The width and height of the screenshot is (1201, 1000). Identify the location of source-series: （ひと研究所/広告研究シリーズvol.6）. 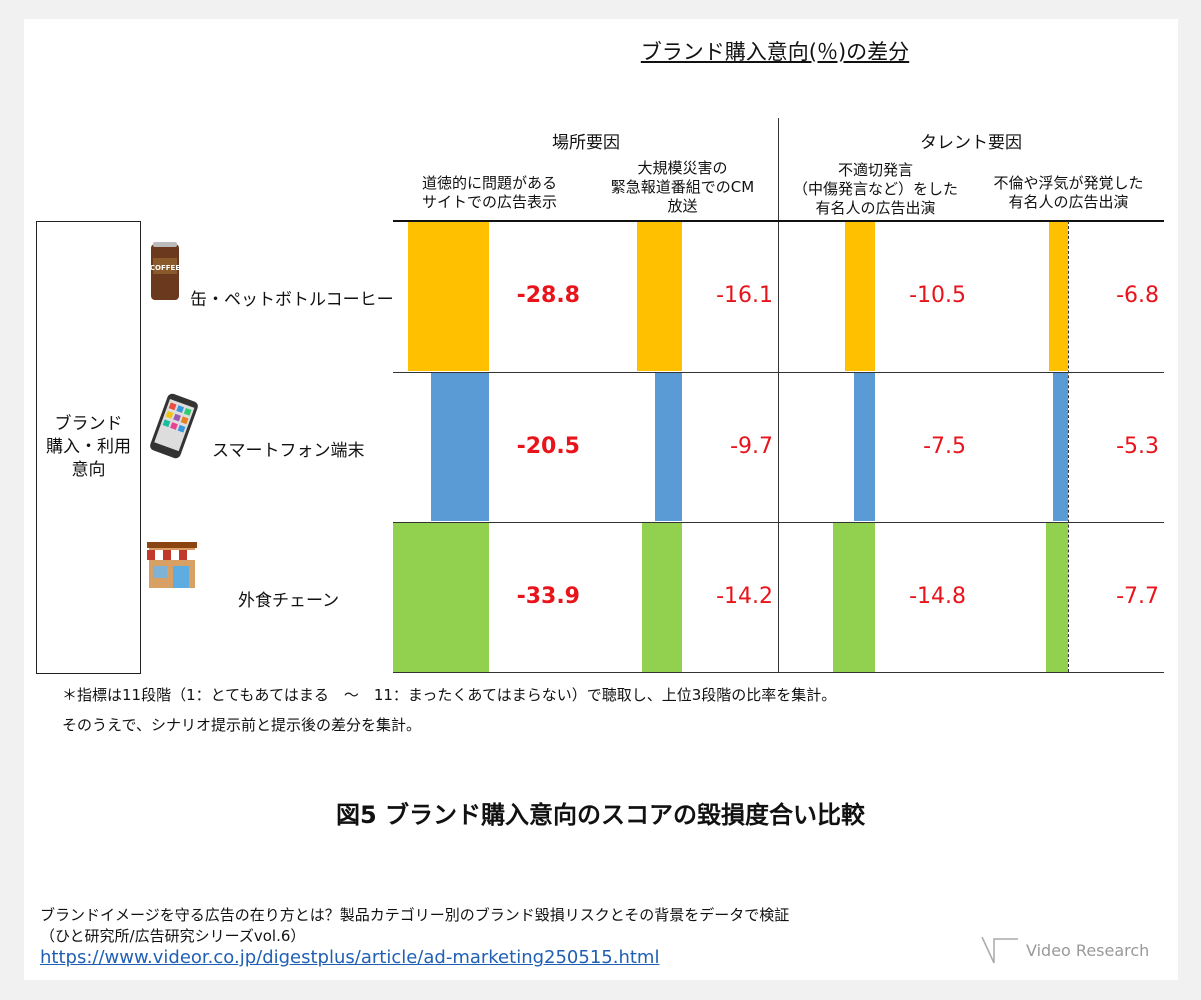
(173, 936).